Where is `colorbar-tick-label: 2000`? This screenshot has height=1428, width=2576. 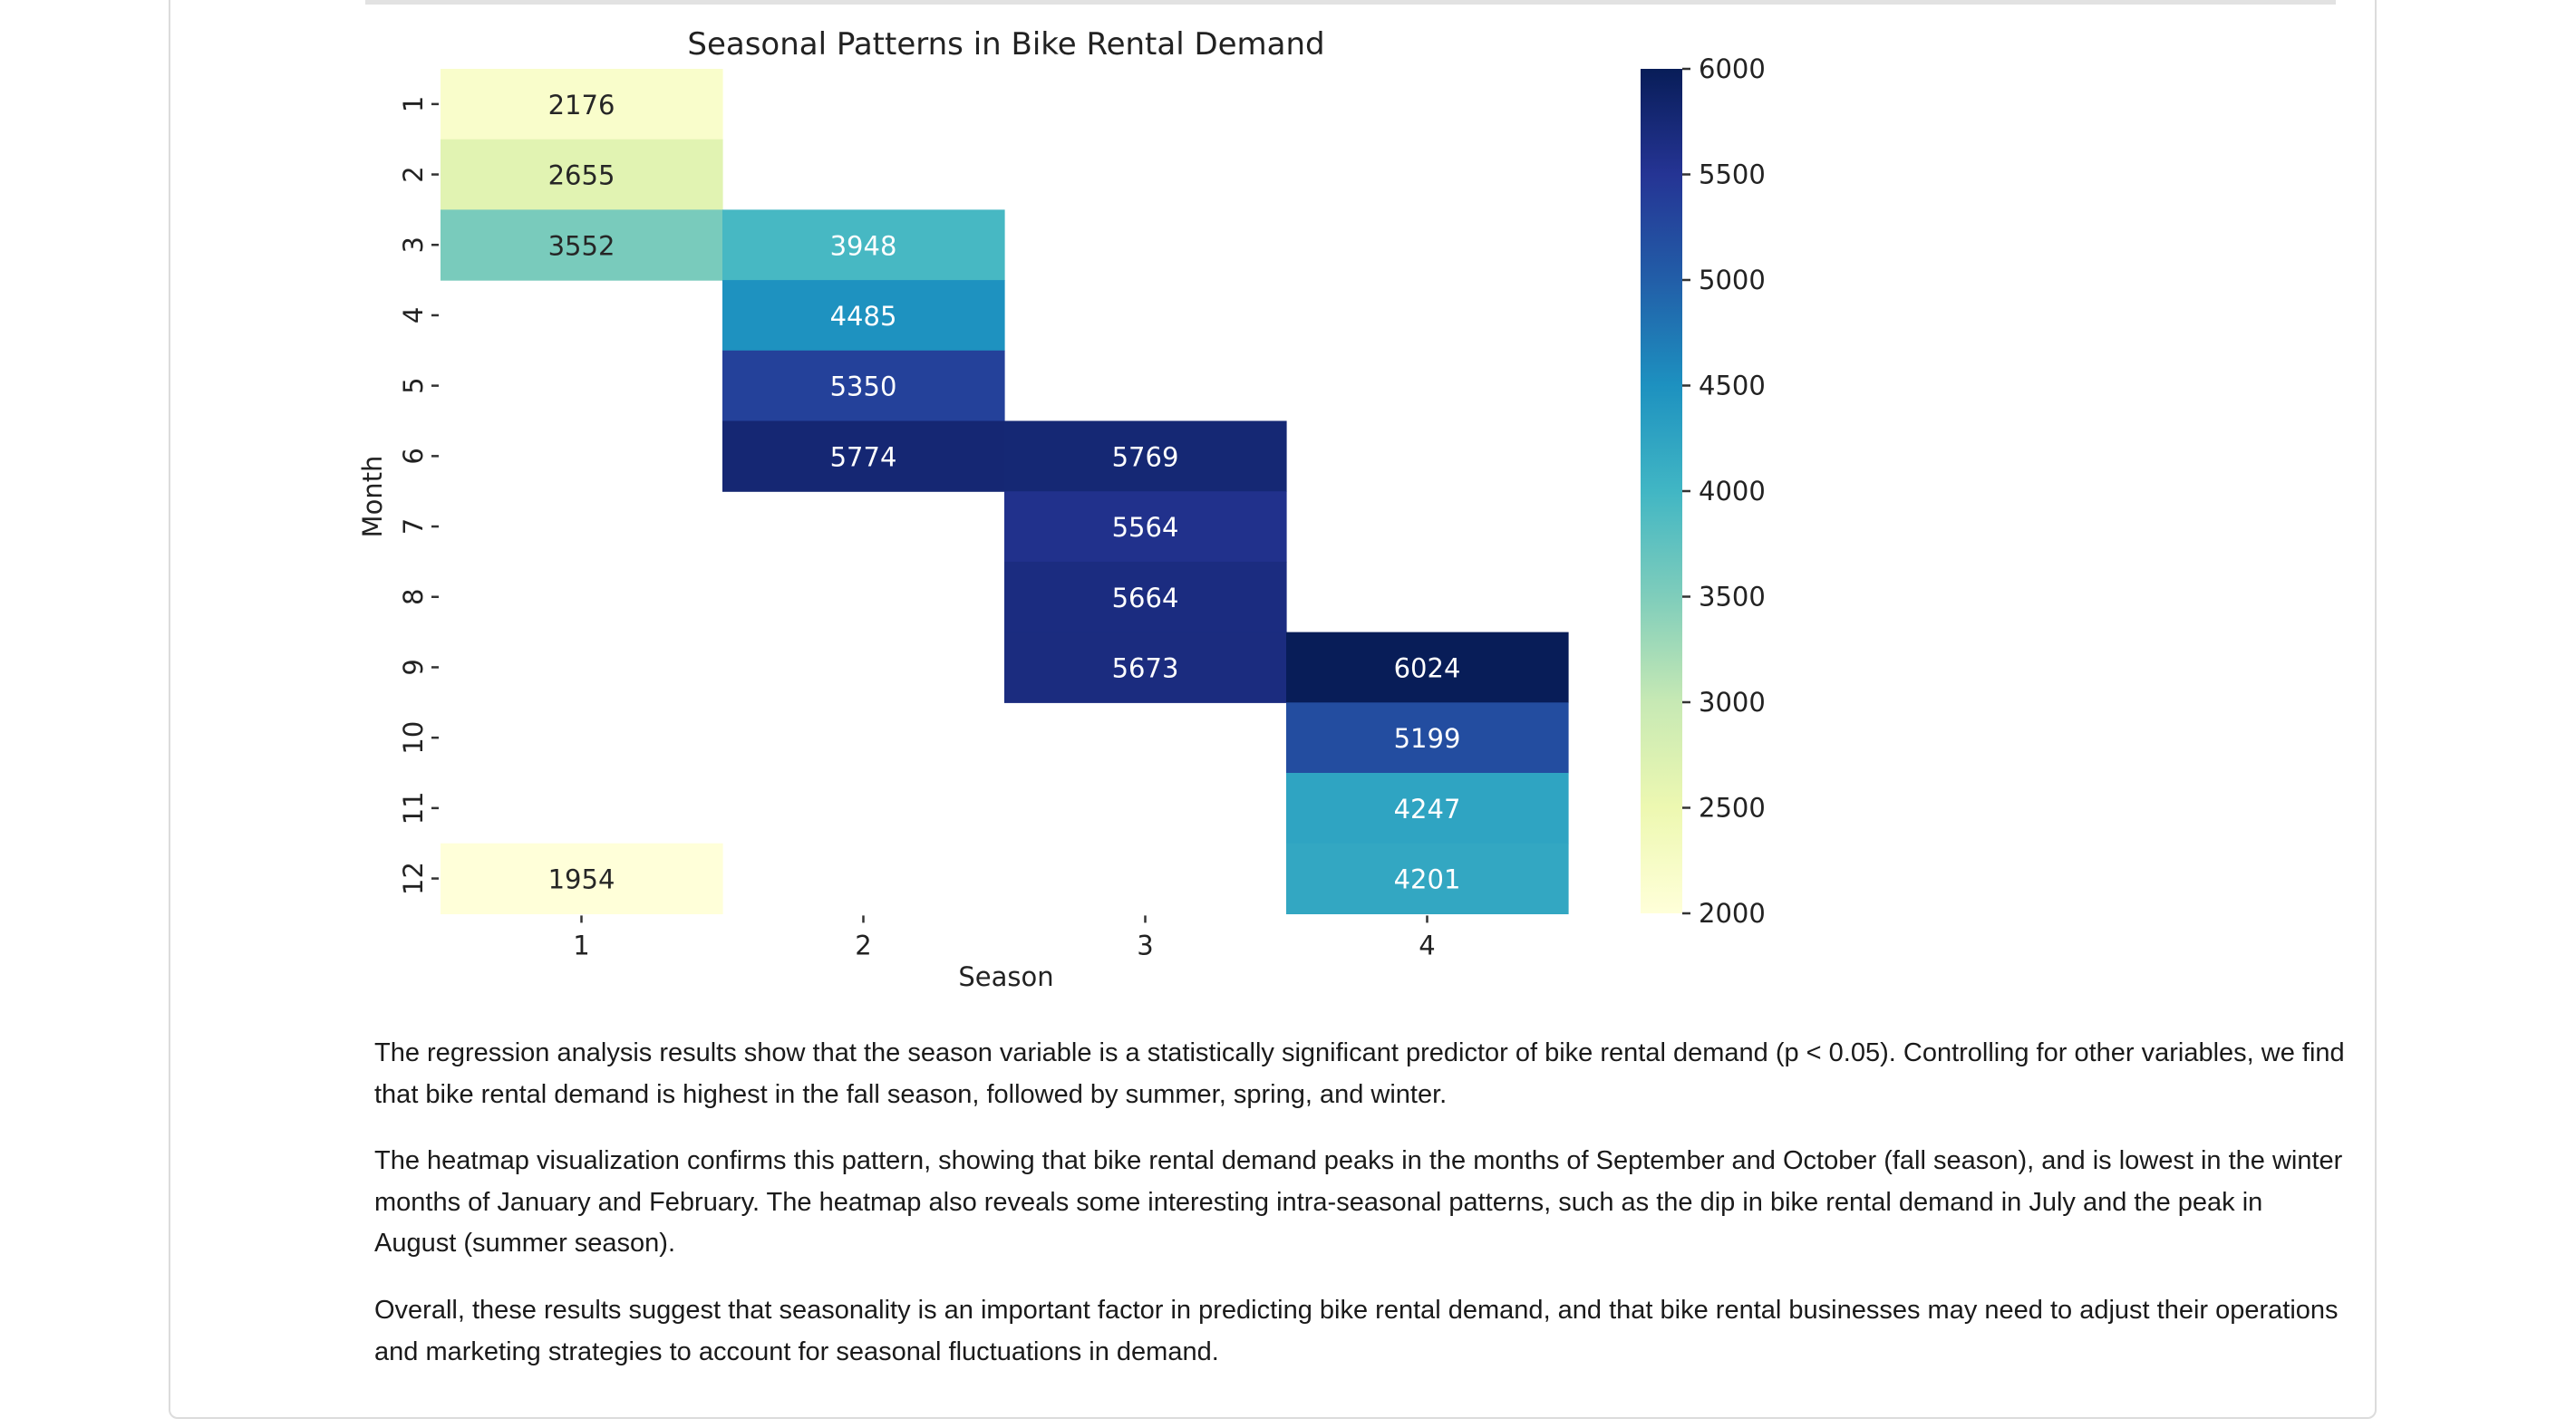
colorbar-tick-label: 2000 is located at coordinates (1732, 913).